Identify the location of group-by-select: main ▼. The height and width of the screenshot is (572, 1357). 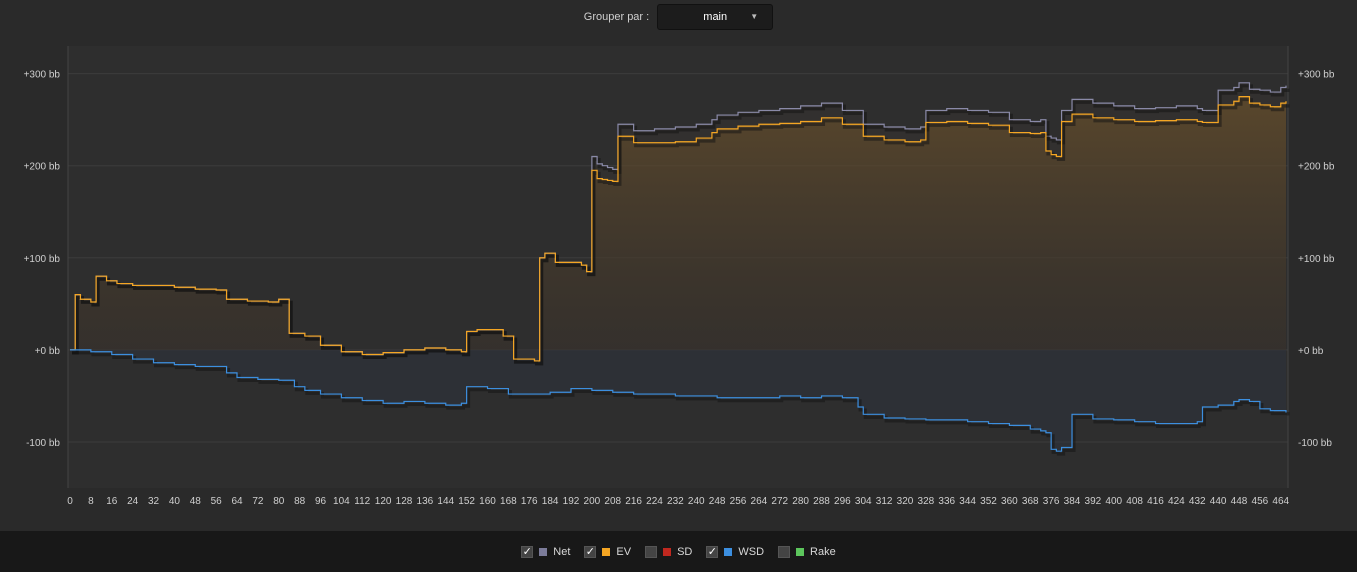
(715, 17).